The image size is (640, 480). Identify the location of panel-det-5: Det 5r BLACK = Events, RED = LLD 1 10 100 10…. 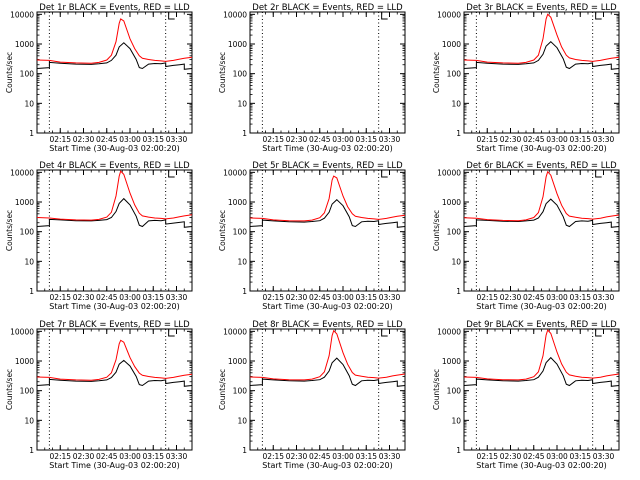
(312, 236).